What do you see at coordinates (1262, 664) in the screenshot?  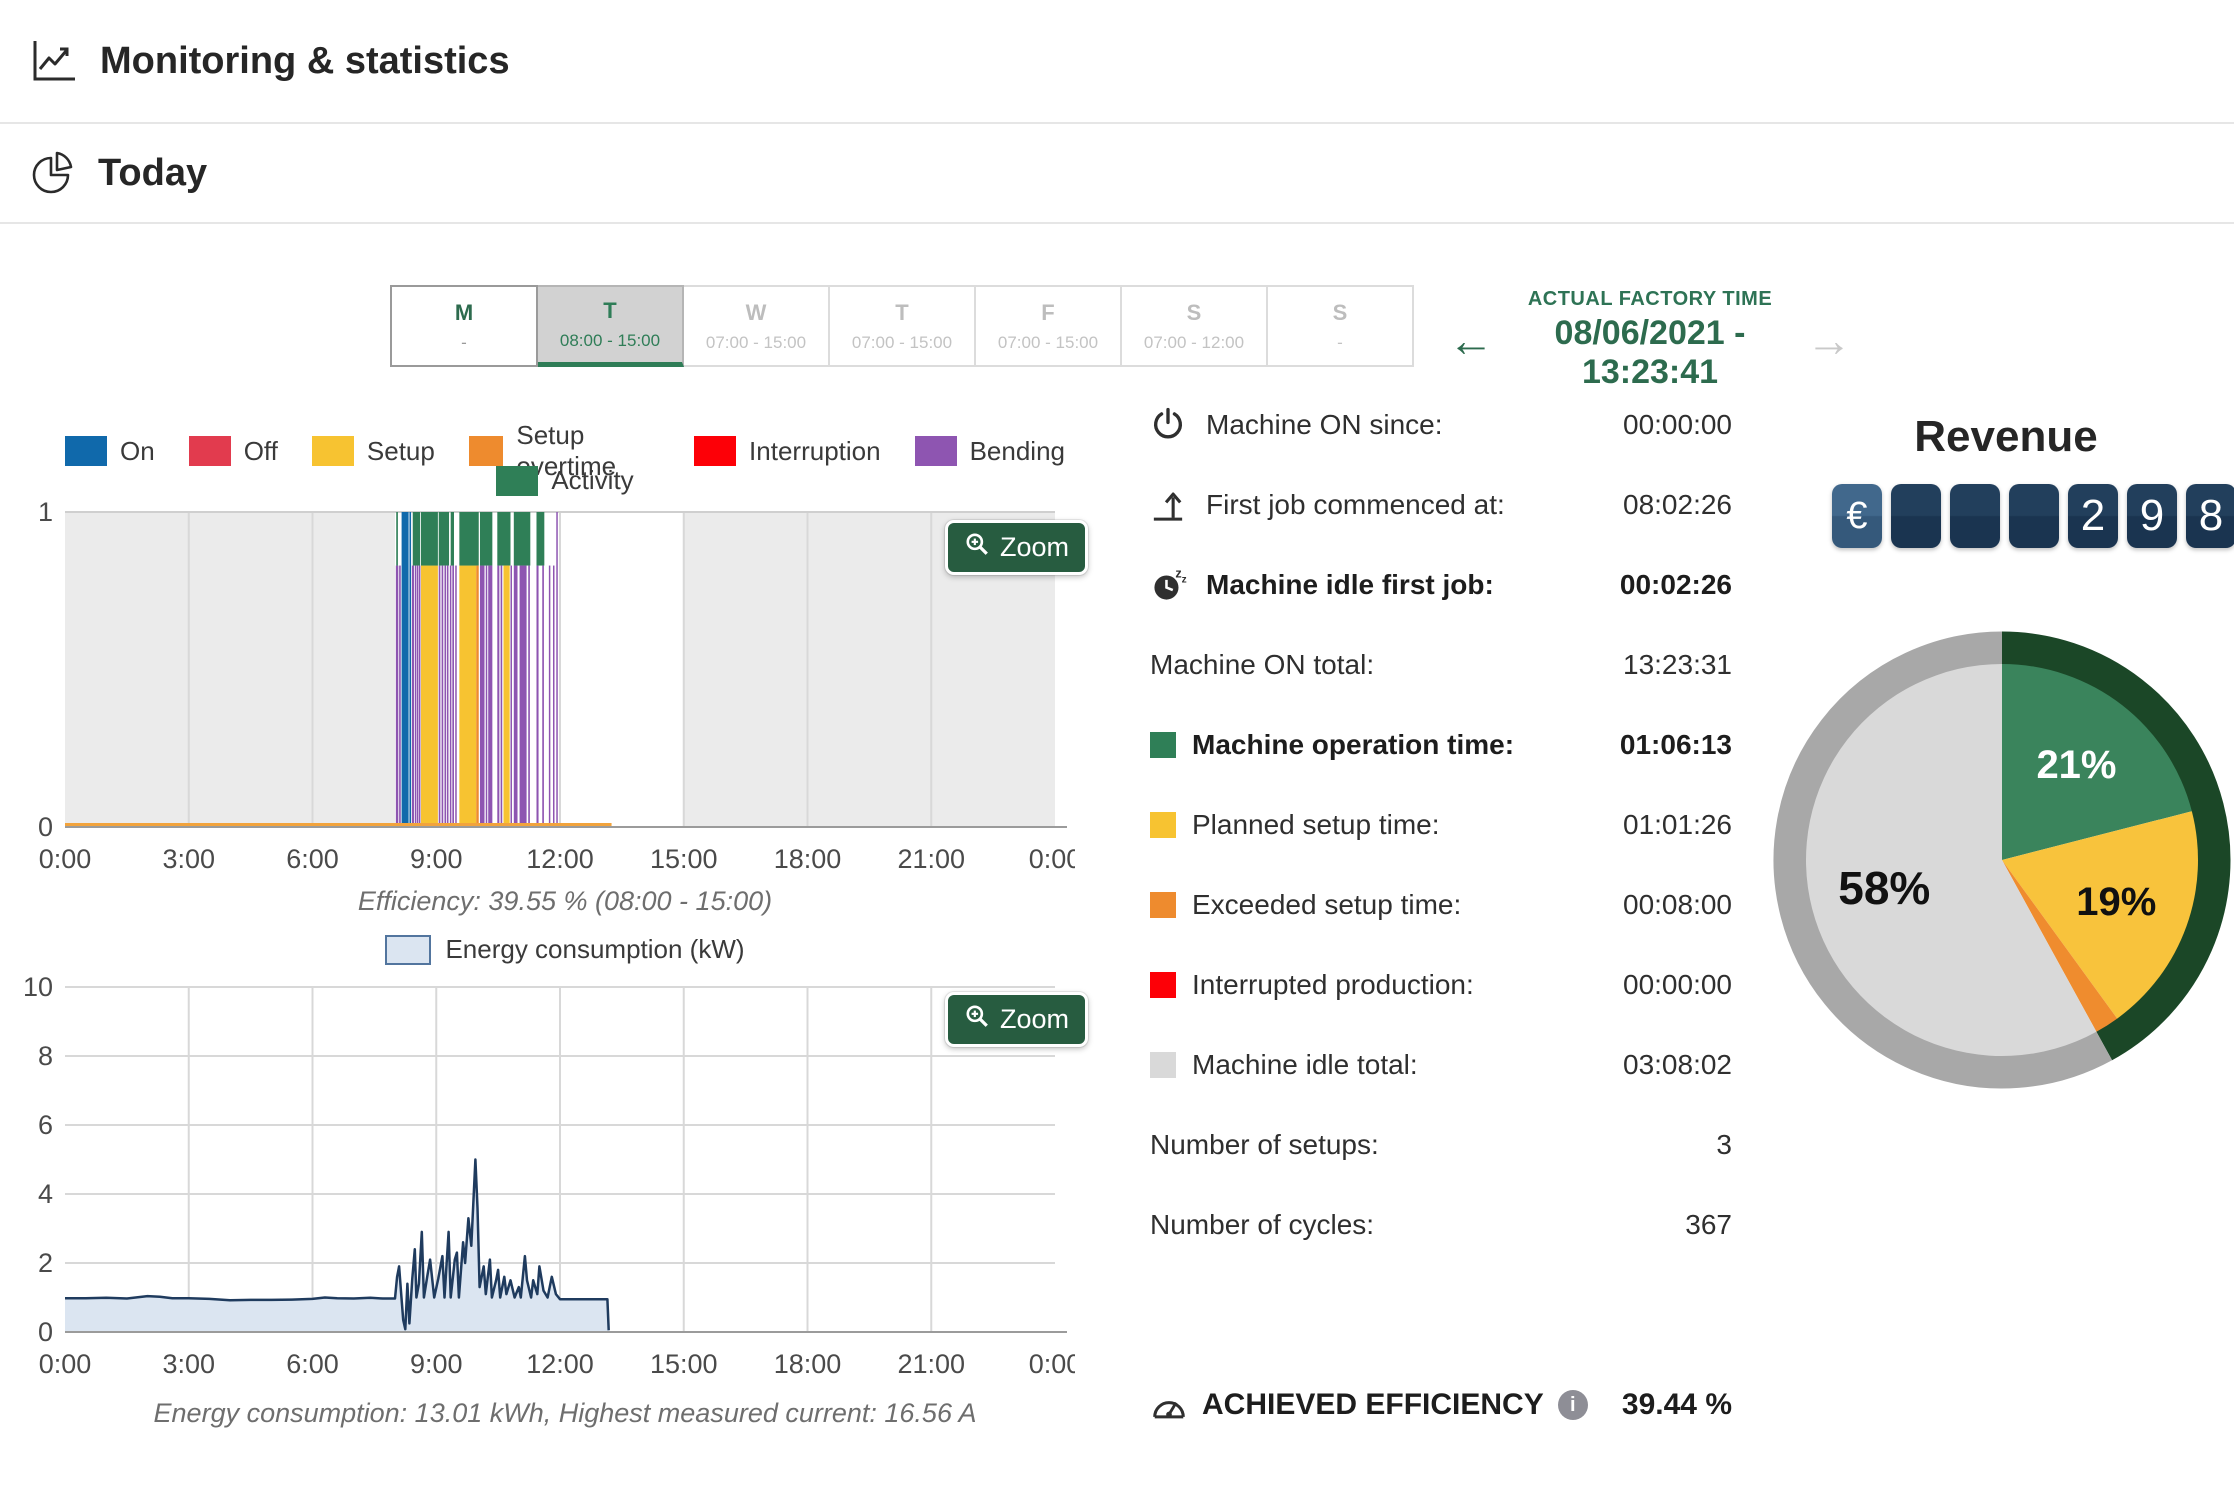 I see `stat-label: Machine ON total:` at bounding box center [1262, 664].